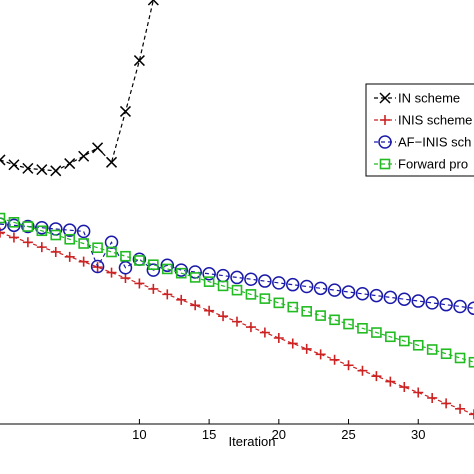 The height and width of the screenshot is (474, 474). Describe the element at coordinates (434, 142) in the screenshot. I see `legend-label: AF−INIS sch` at that location.